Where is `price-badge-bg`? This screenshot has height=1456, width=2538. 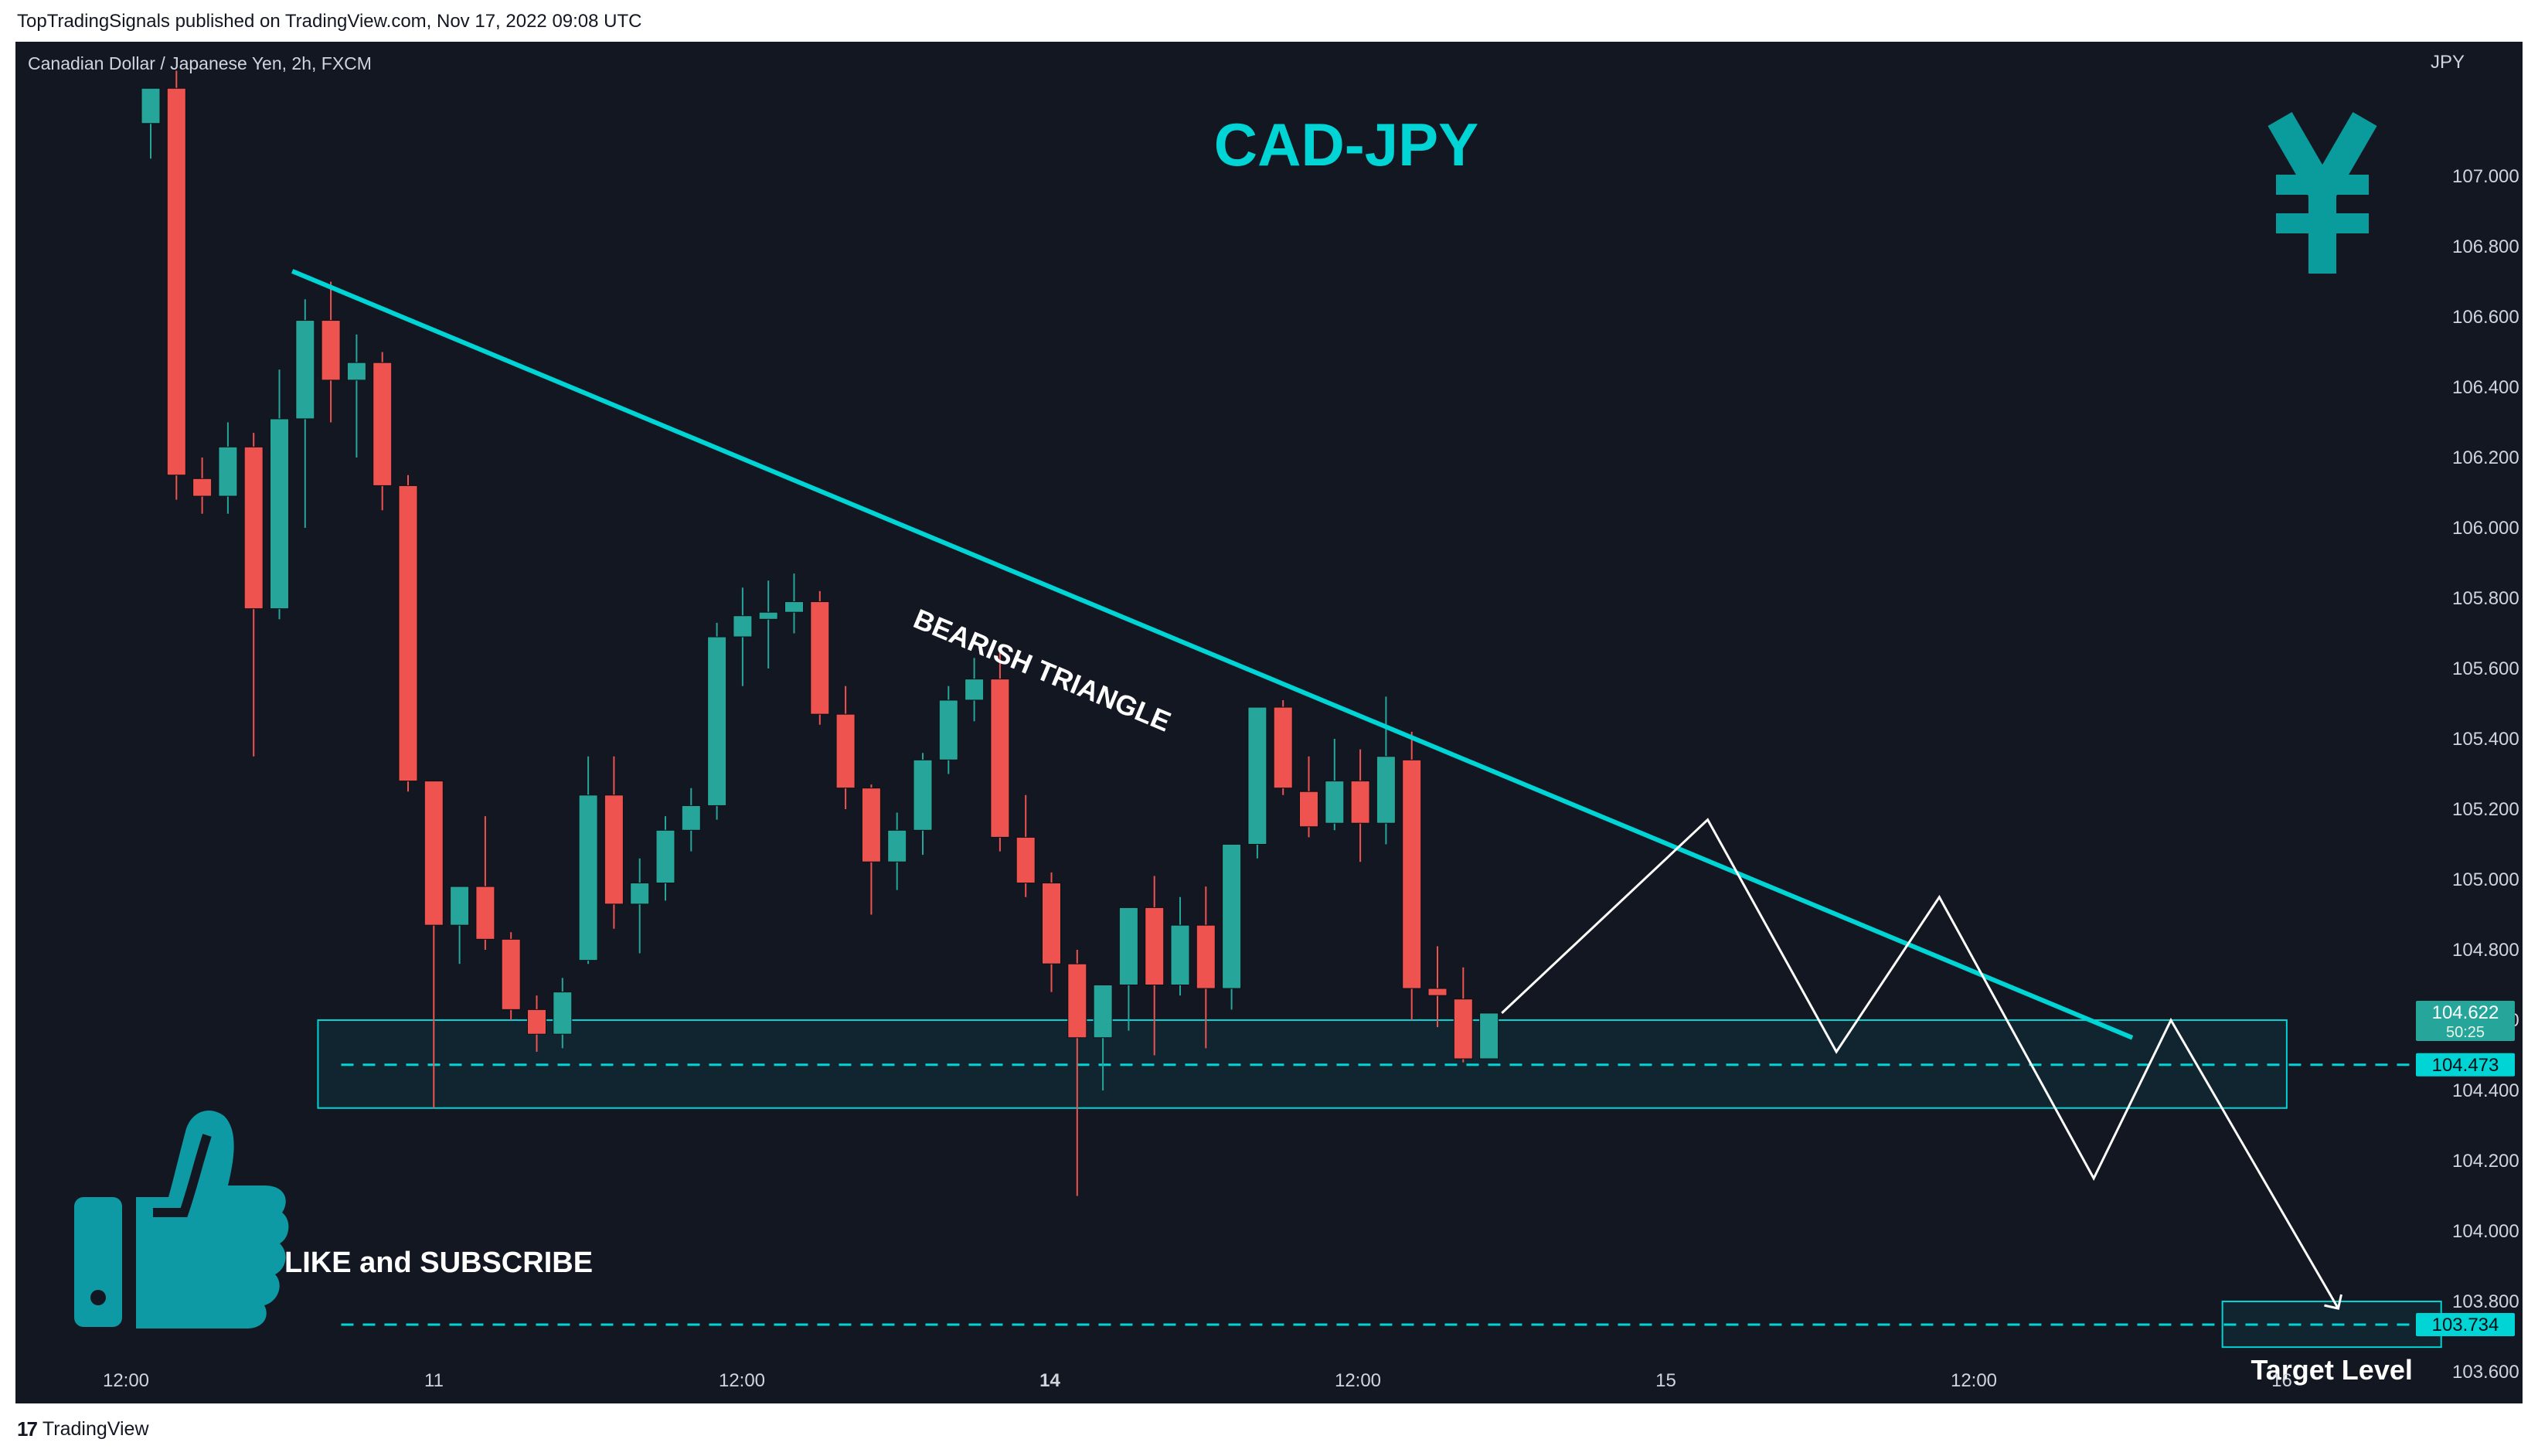 price-badge-bg is located at coordinates (2465, 1065).